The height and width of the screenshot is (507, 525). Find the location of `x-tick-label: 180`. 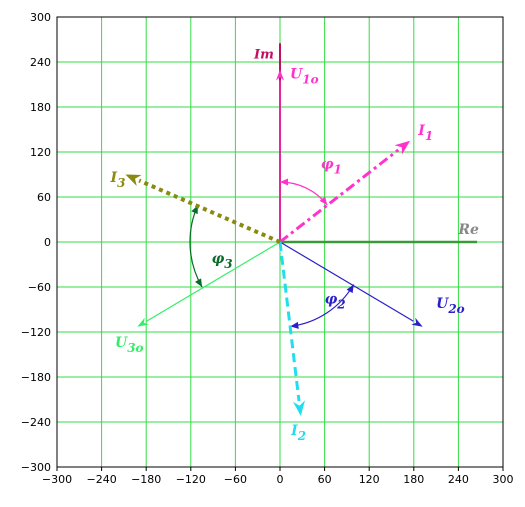

x-tick-label: 180 is located at coordinates (413, 479).